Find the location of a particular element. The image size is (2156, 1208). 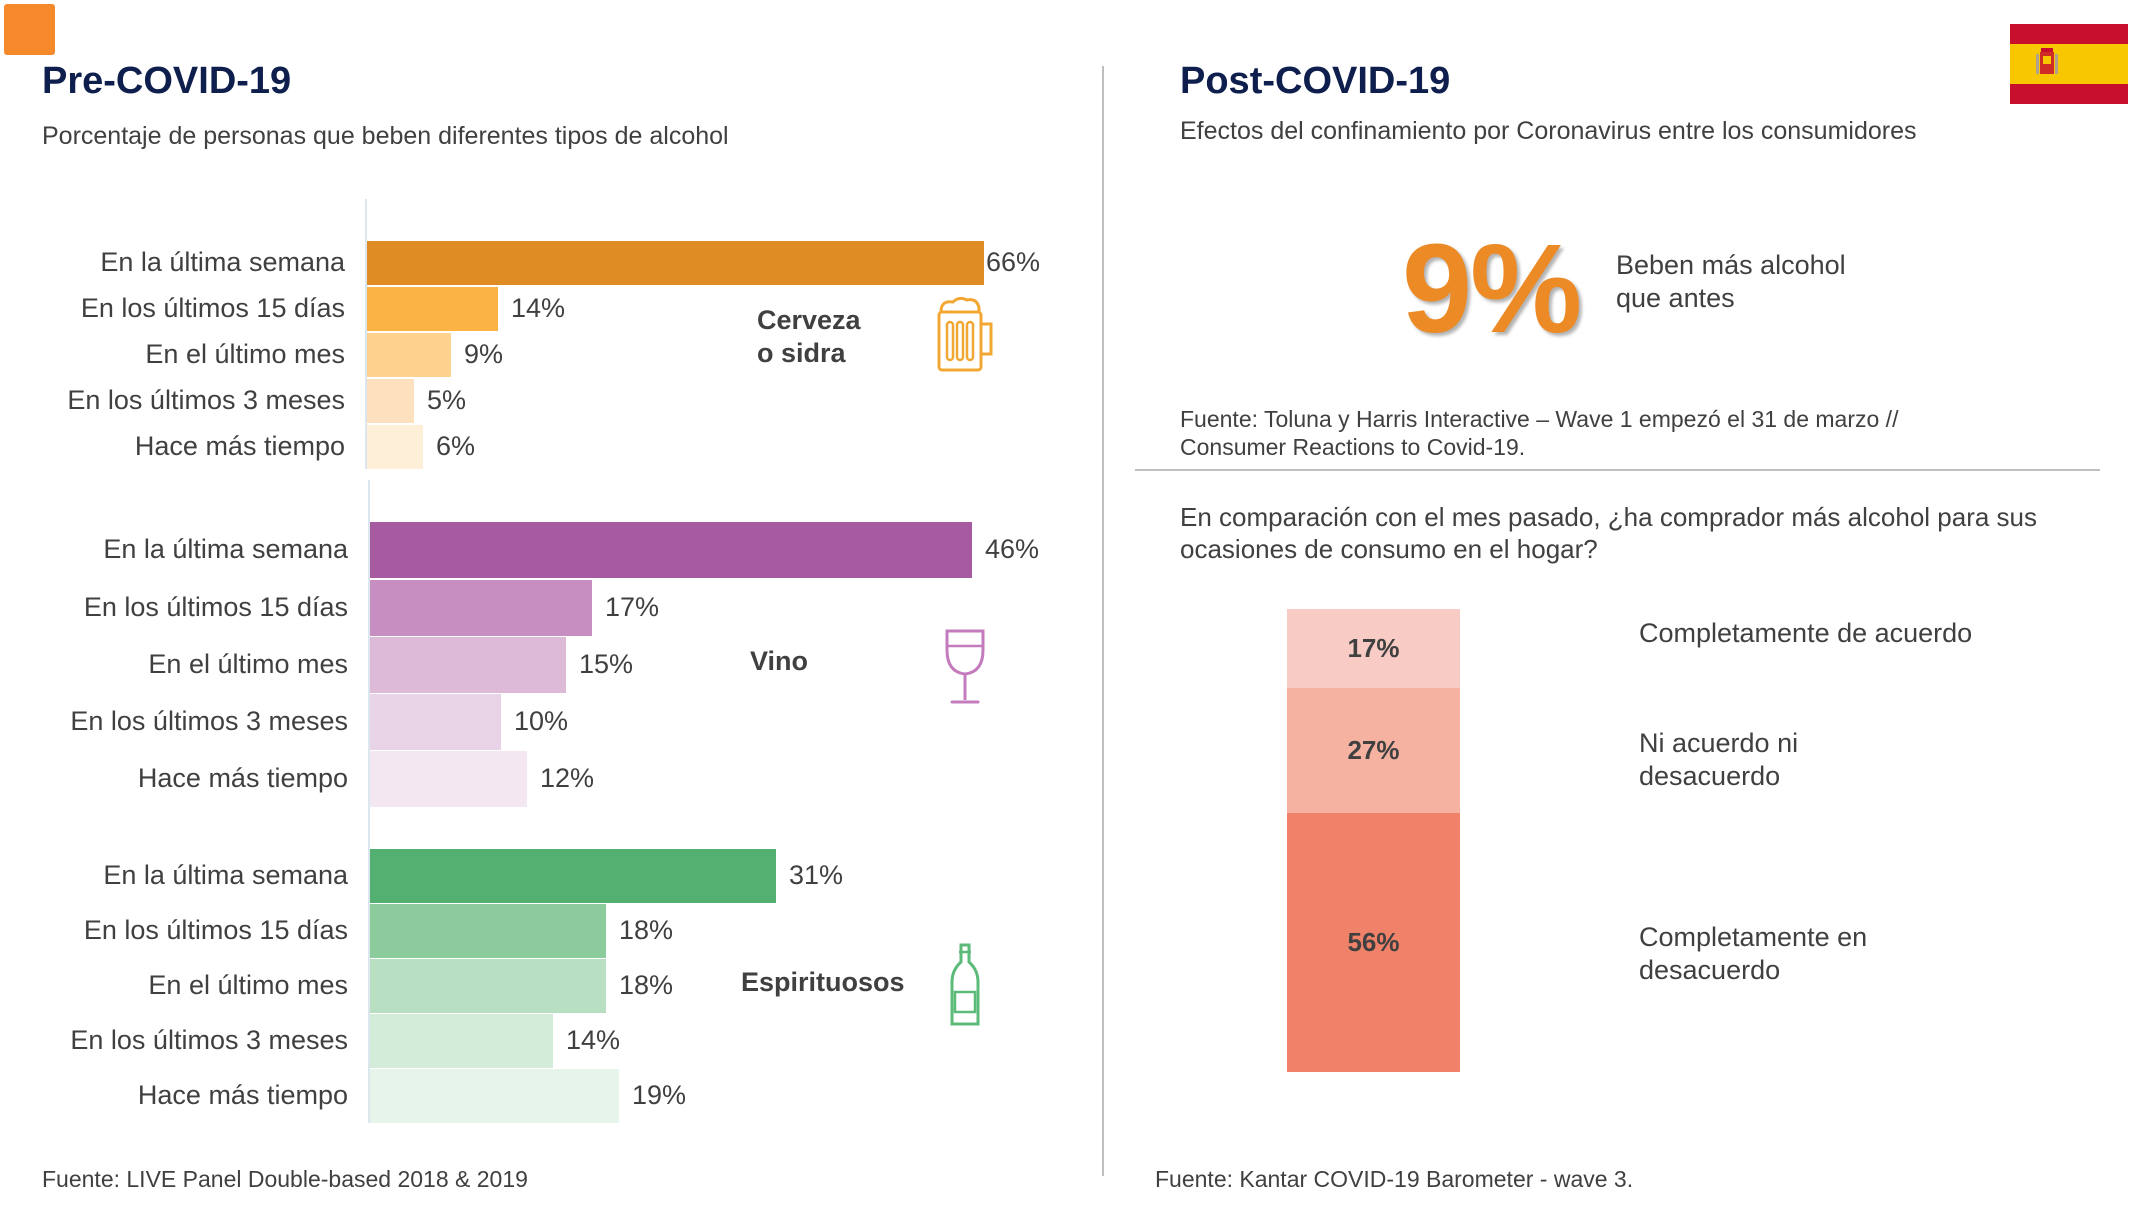

group-label-beer: Cerveza o sidra is located at coordinates (809, 336).